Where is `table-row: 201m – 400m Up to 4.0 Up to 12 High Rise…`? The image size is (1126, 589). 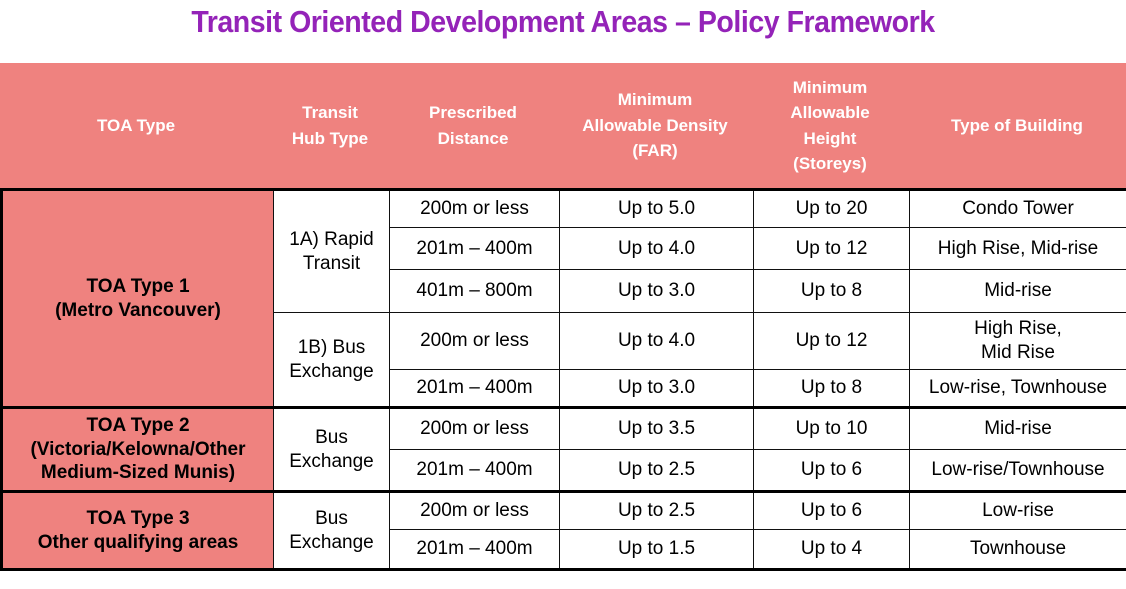 table-row: 201m – 400m Up to 4.0 Up to 12 High Rise… is located at coordinates (564, 248).